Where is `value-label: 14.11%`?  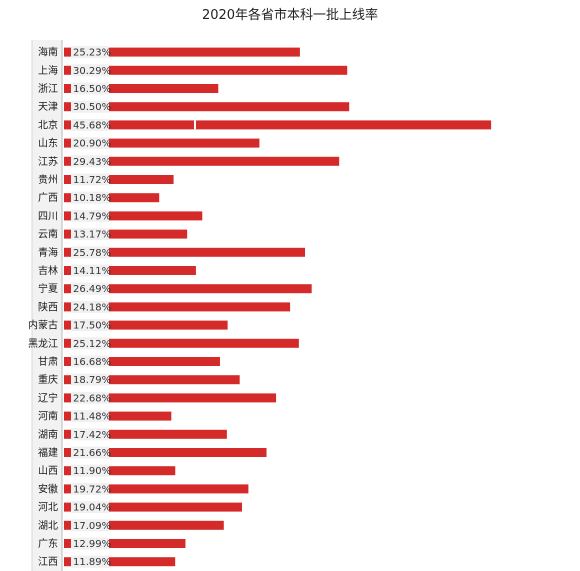 value-label: 14.11% is located at coordinates (92, 271).